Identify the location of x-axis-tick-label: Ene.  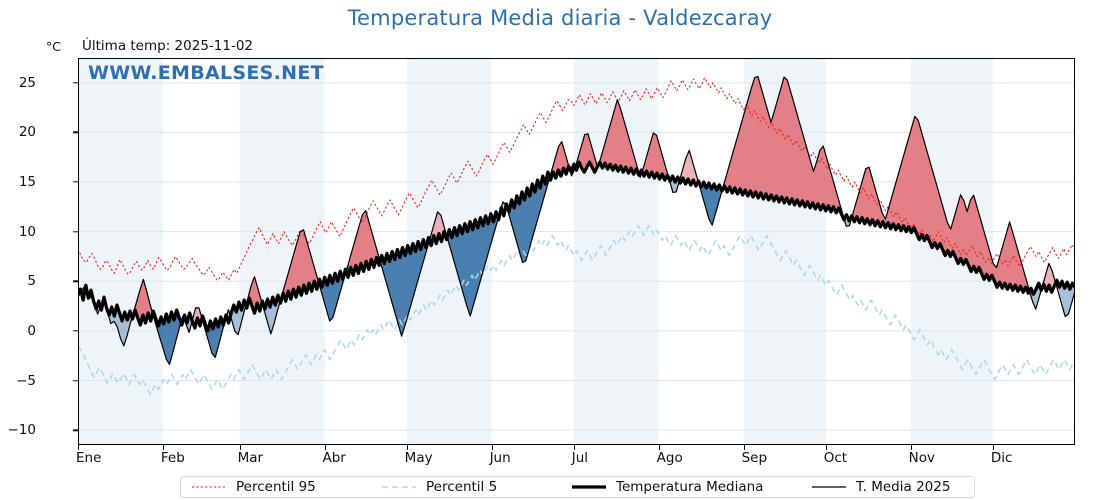
(89, 458).